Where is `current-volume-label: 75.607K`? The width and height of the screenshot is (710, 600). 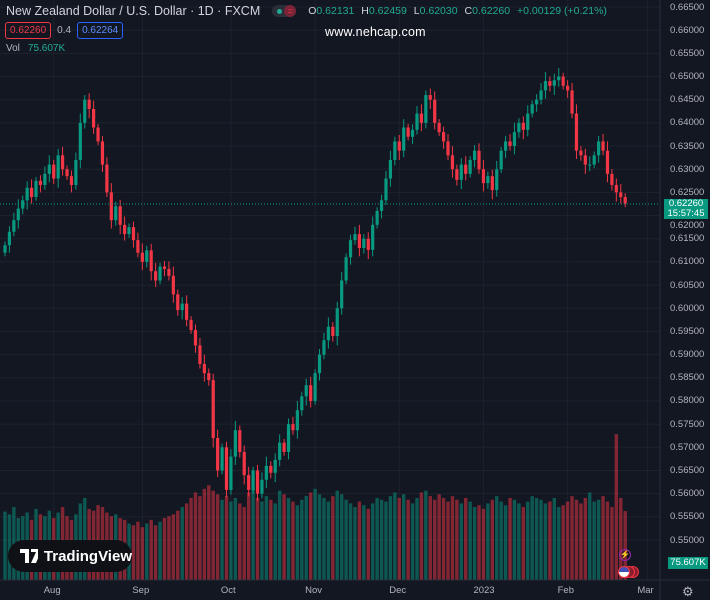
current-volume-label: 75.607K is located at coordinates (688, 563).